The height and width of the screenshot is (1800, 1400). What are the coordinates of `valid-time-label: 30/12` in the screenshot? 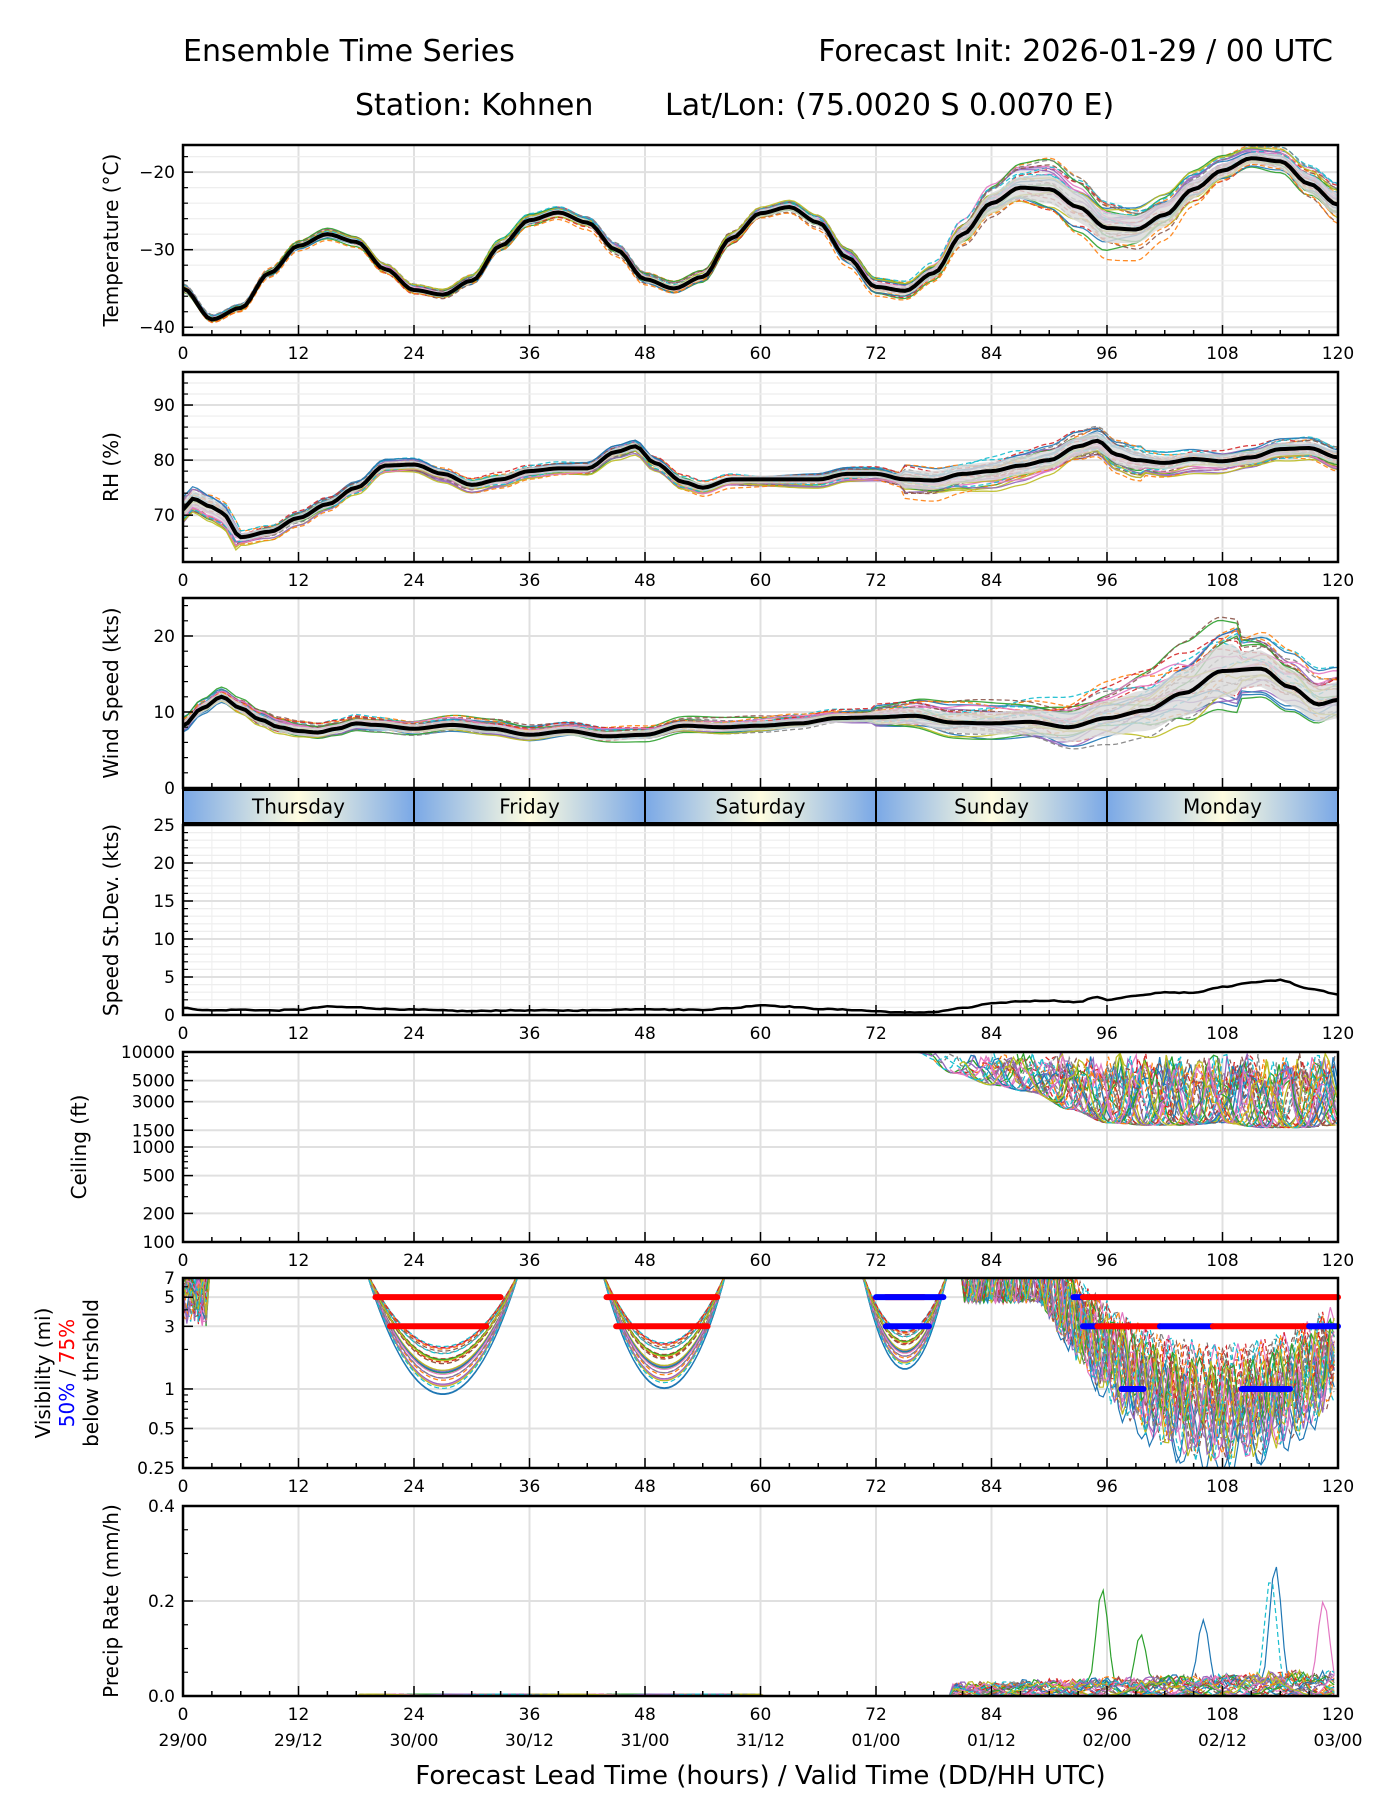 It's located at (529, 1741).